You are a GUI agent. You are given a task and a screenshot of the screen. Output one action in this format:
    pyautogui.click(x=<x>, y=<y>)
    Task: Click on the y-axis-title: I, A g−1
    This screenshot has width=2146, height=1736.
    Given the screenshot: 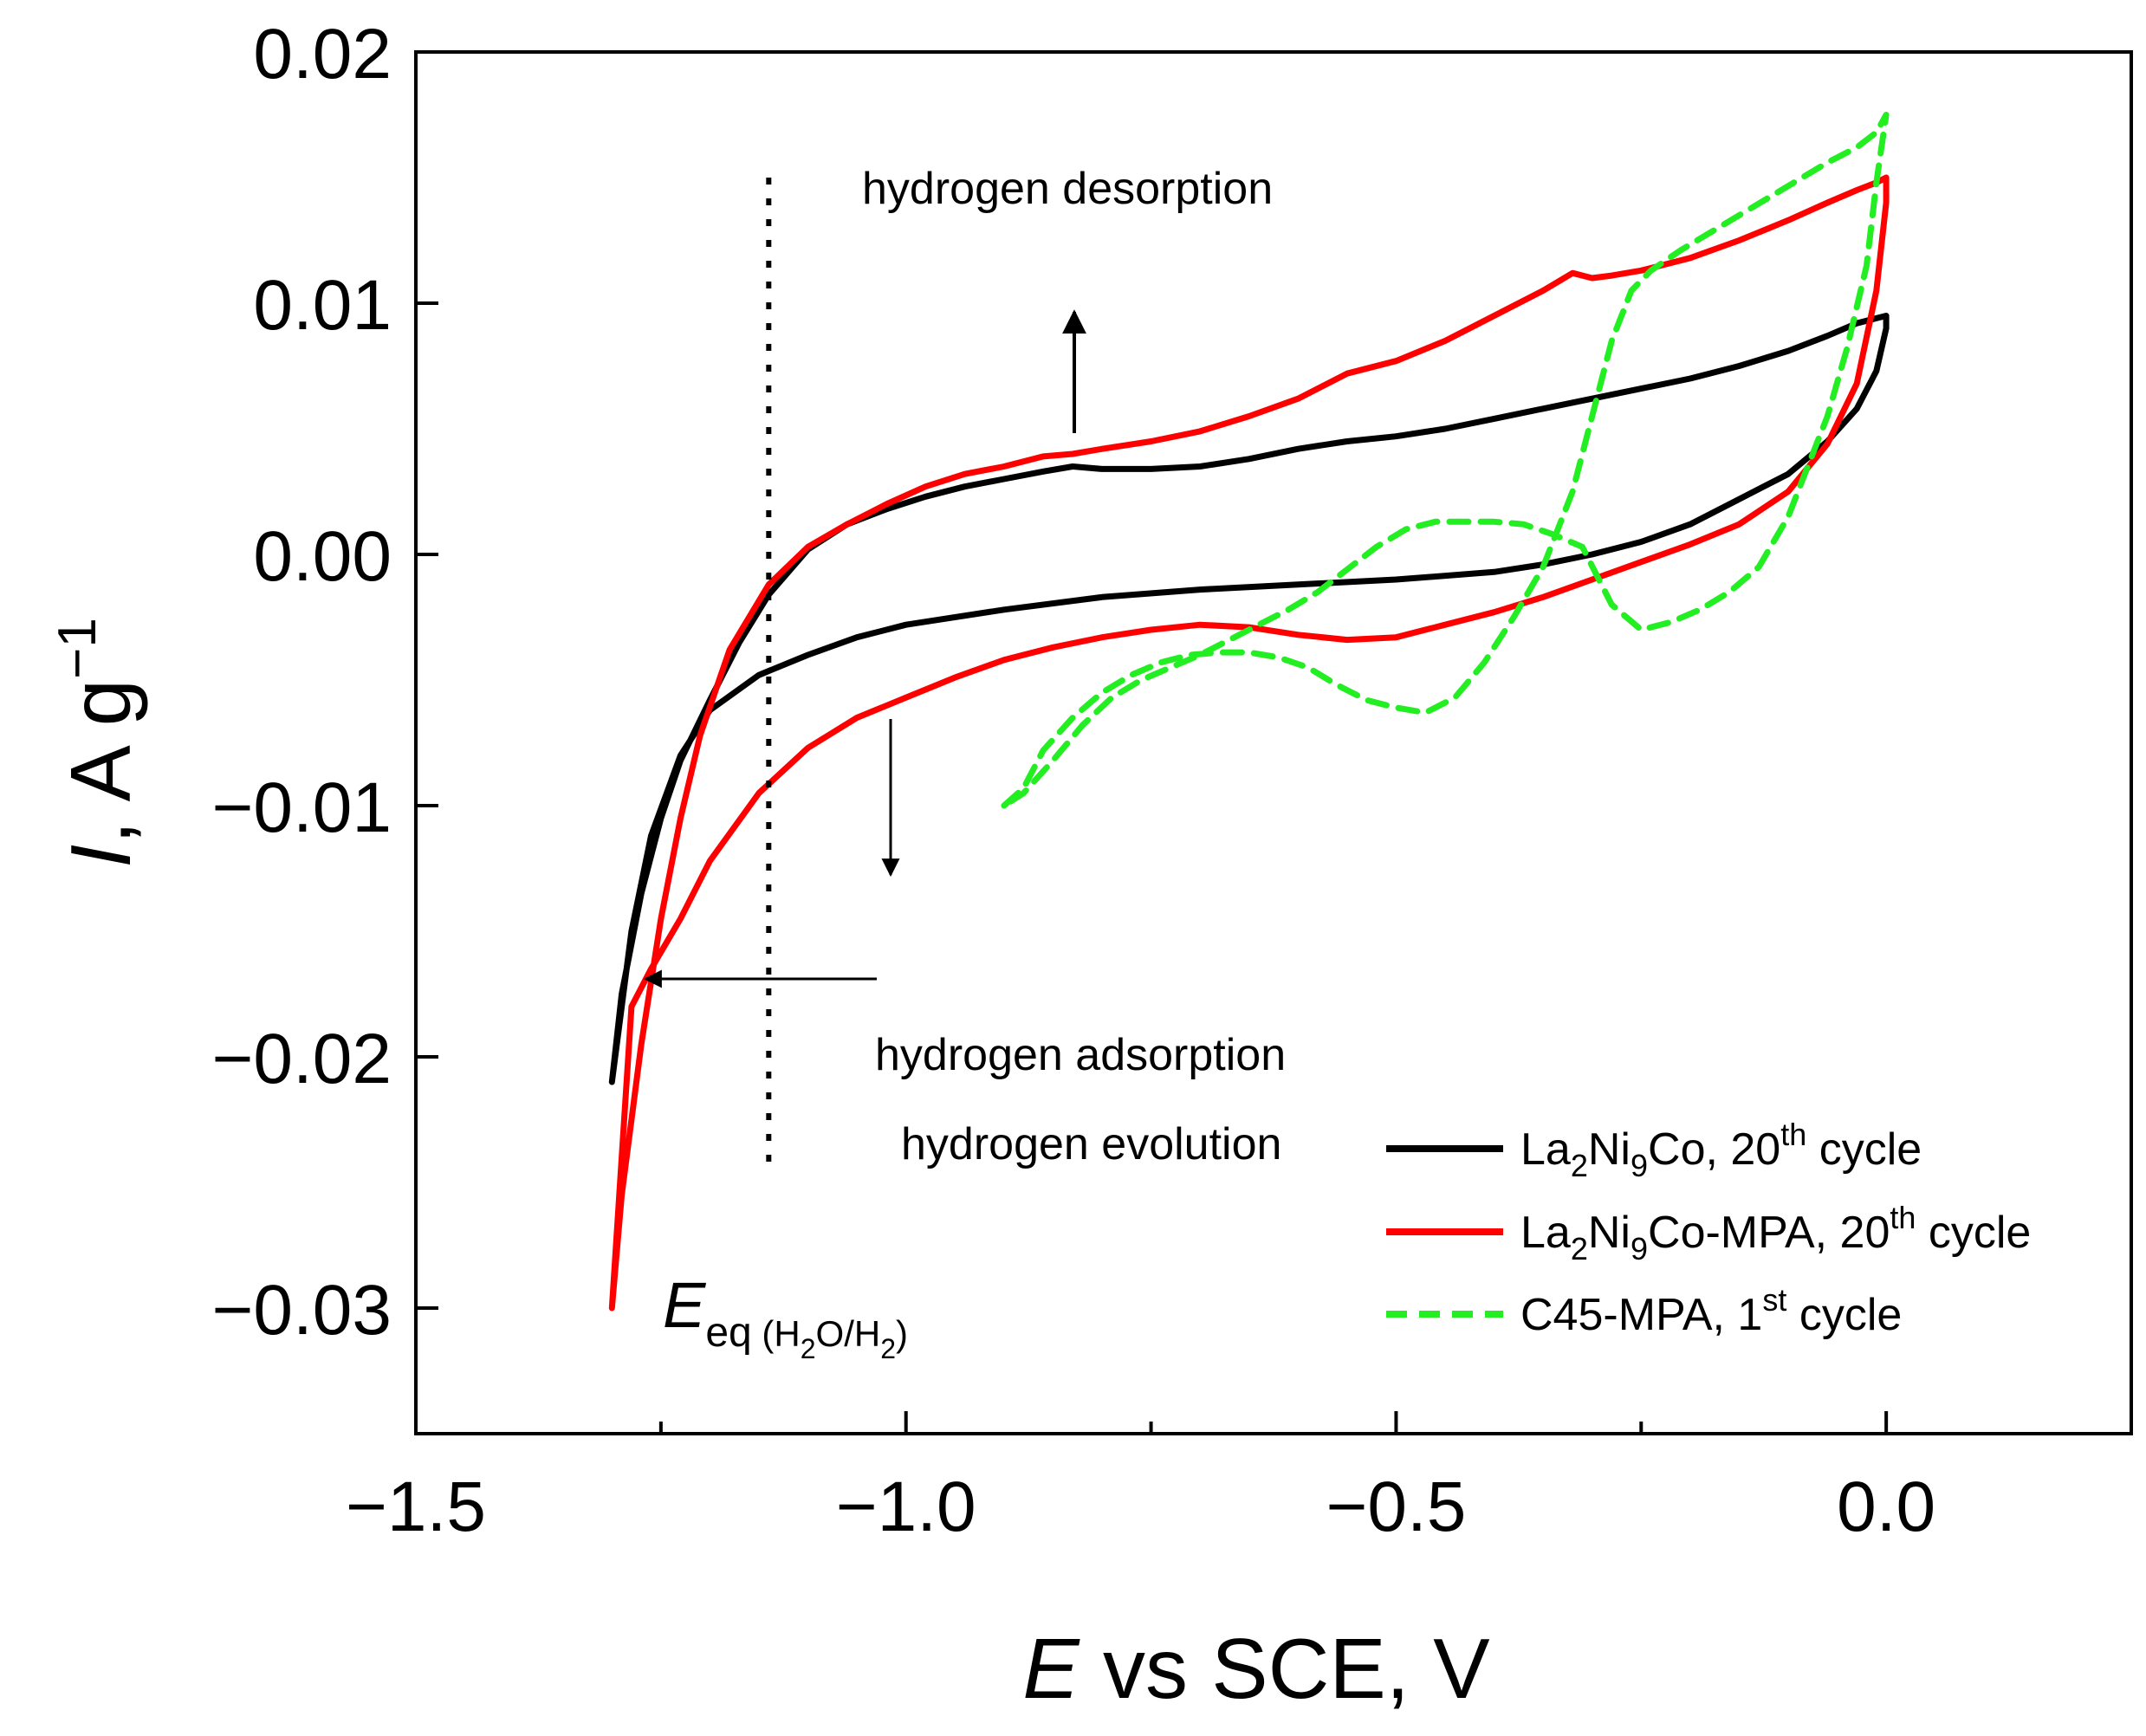 What is the action you would take?
    pyautogui.click(x=98, y=743)
    